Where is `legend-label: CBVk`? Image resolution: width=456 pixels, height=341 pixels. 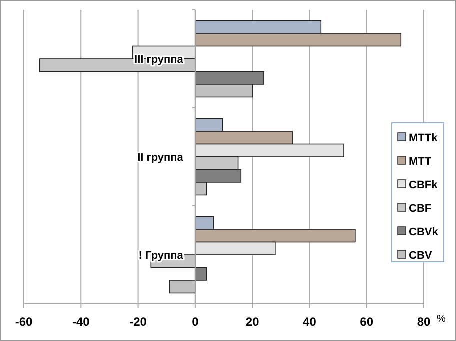
legend-label: CBVk is located at coordinates (424, 232).